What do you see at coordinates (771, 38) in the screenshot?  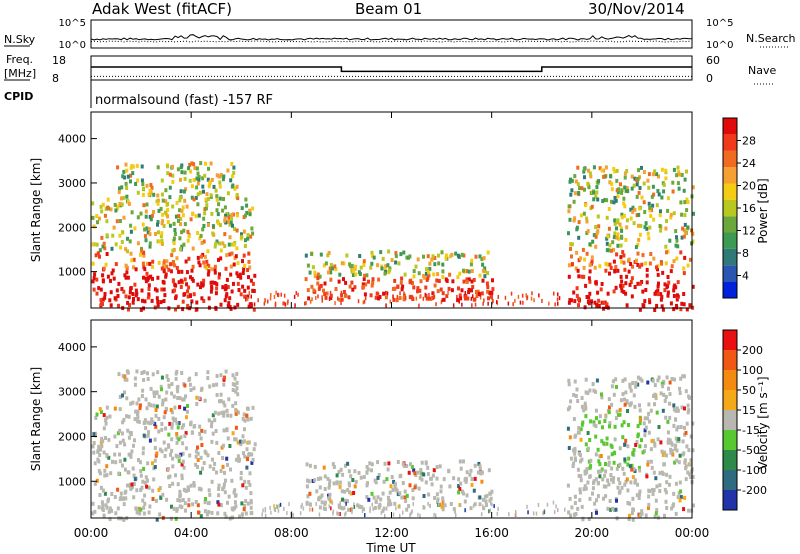 I see `nsearch-label: N.Search` at bounding box center [771, 38].